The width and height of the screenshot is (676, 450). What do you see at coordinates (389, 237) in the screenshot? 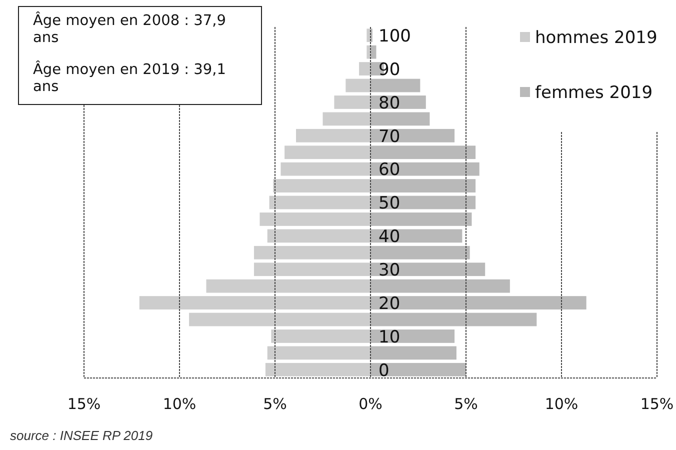
I see `y-tick-label: 40` at bounding box center [389, 237].